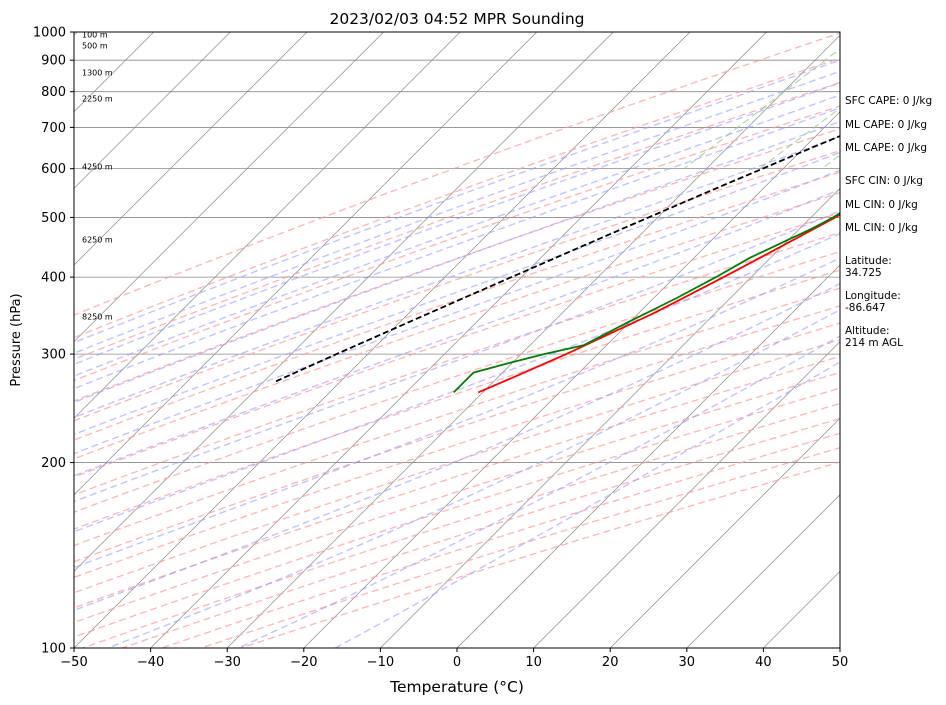 Image resolution: width=946 pixels, height=705 pixels. Describe the element at coordinates (303, 662) in the screenshot. I see `x-tick-label: −20` at that location.